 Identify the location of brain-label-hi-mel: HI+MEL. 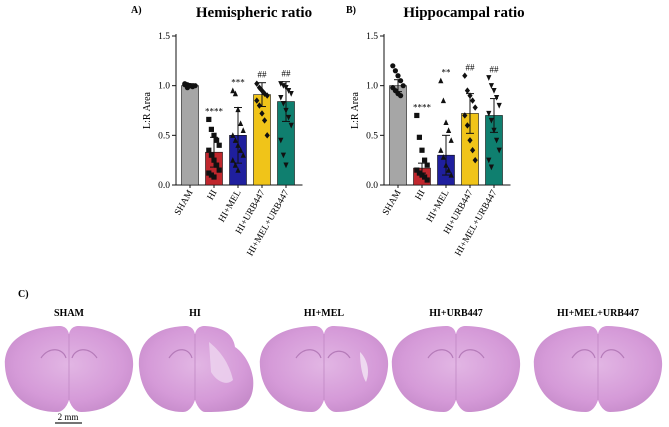
(324, 313).